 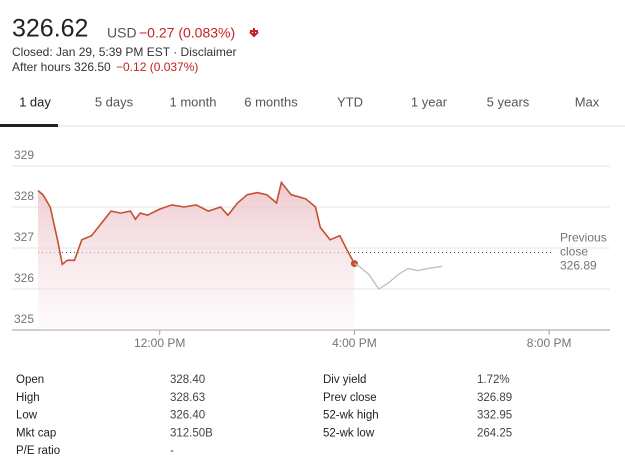 What do you see at coordinates (574, 252) in the screenshot?
I see `previous-close-label: close` at bounding box center [574, 252].